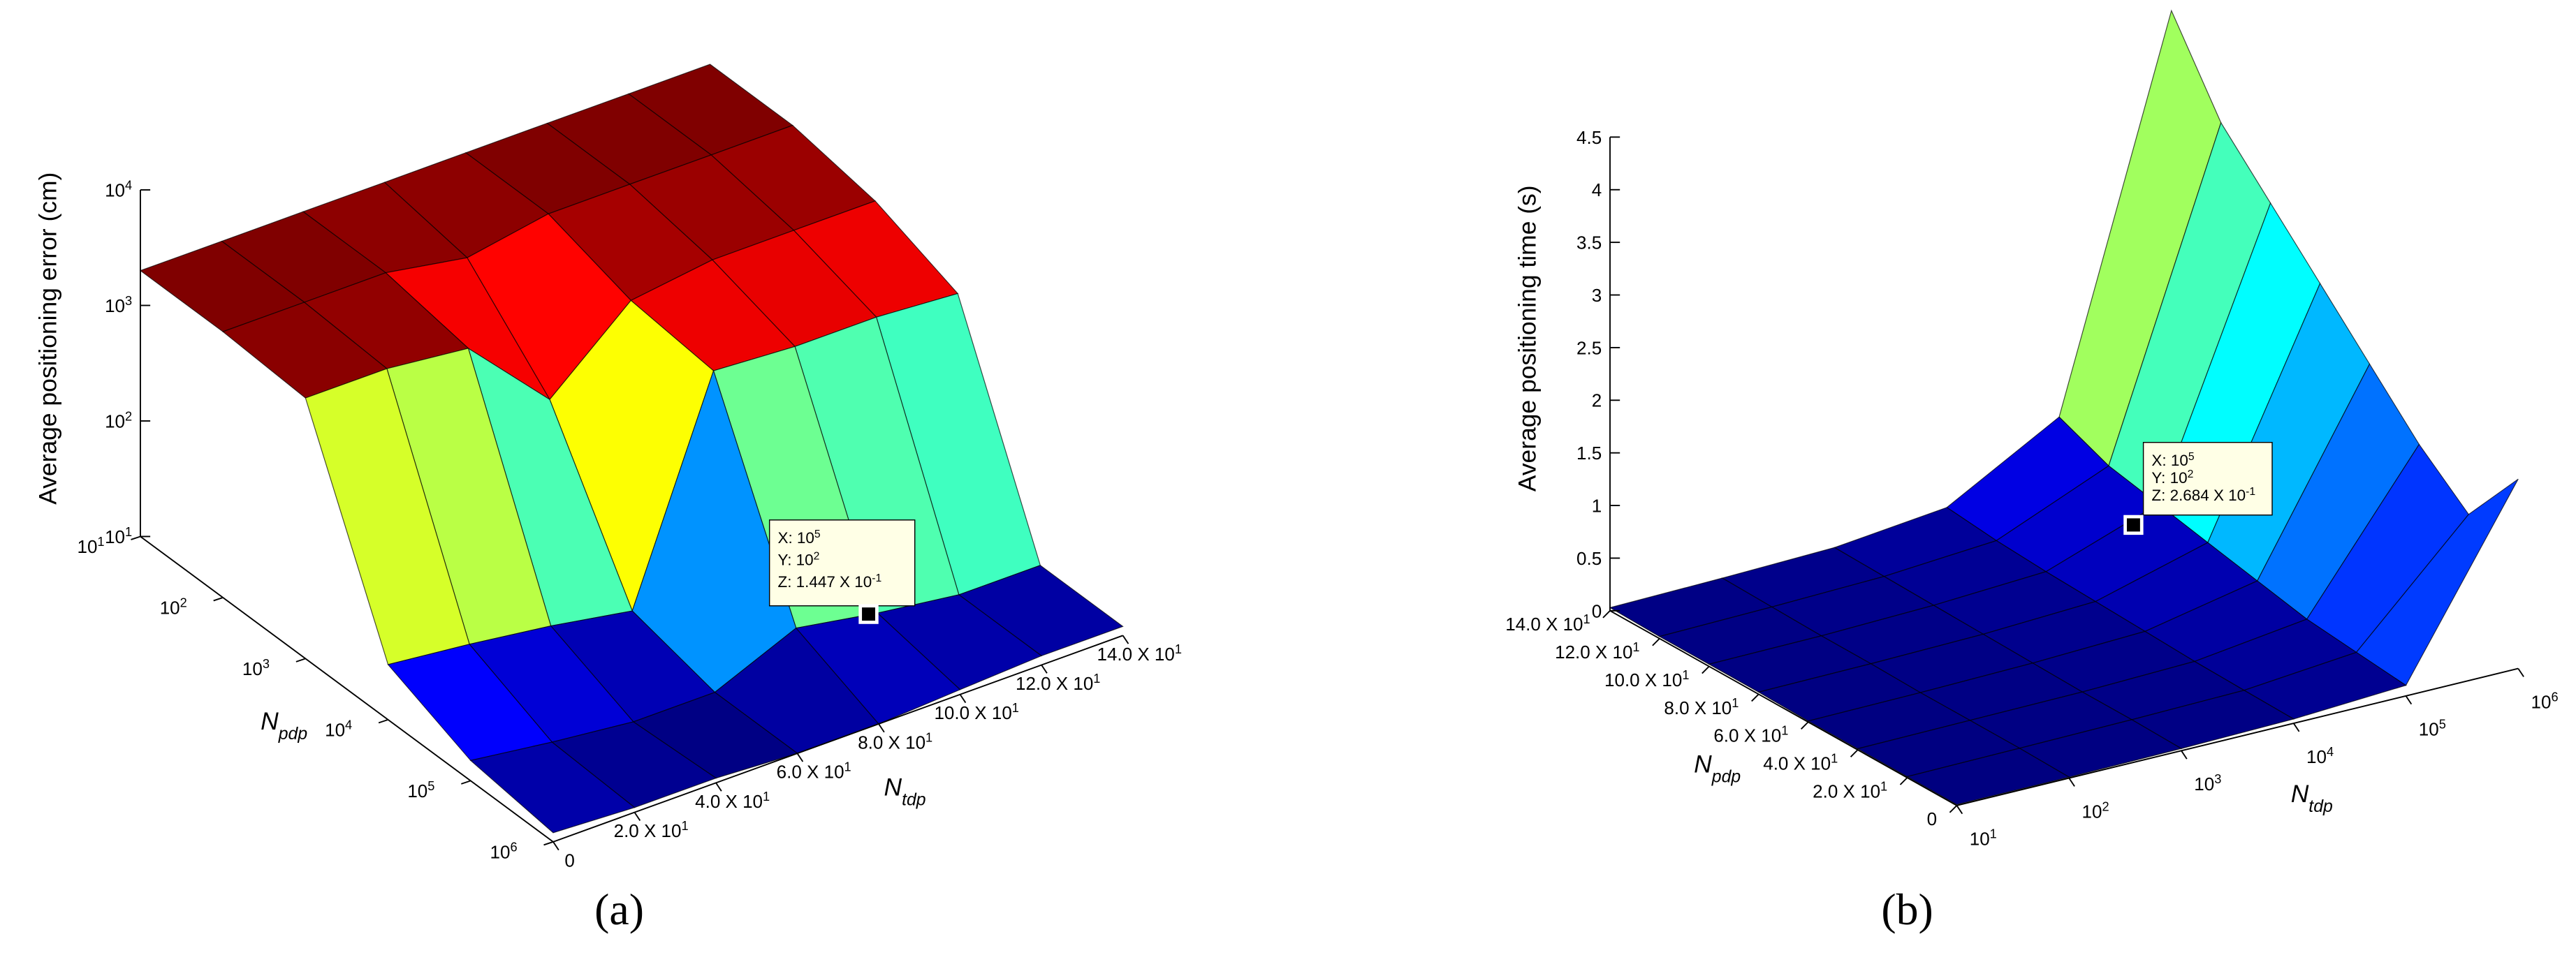  I want to click on y-tick-label: 10.0 X 101, so click(1647, 679).